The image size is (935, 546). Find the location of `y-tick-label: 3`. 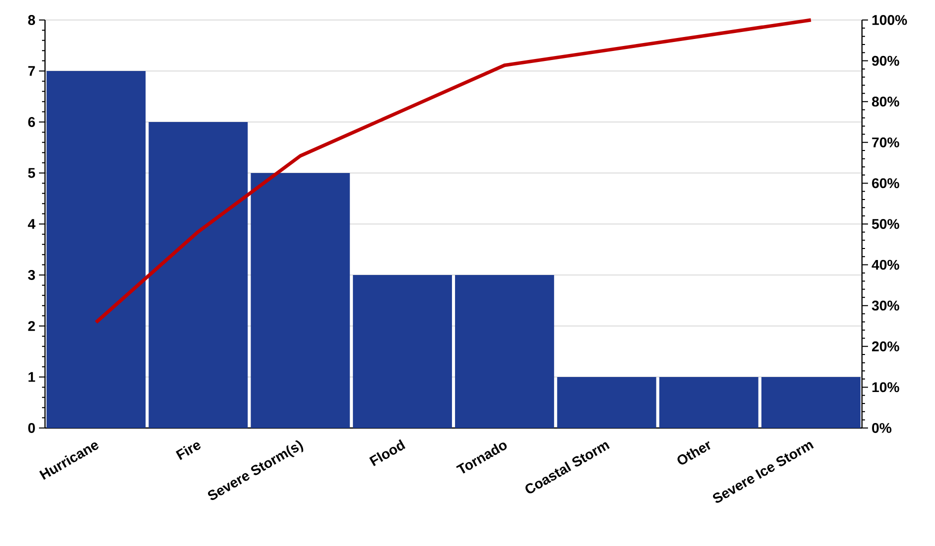

y-tick-label: 3 is located at coordinates (31, 275).